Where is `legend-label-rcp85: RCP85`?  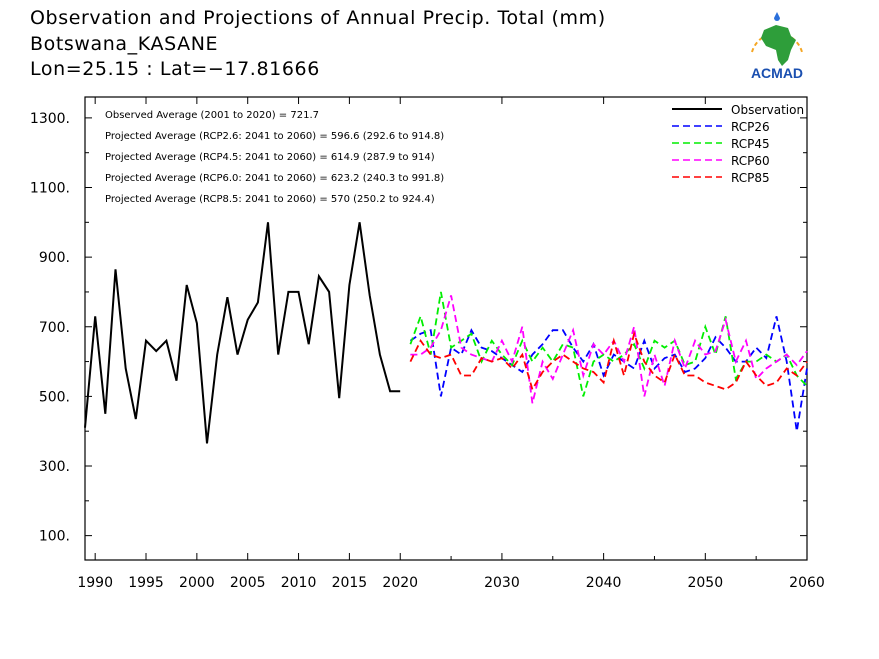
legend-label-rcp85: RCP85 is located at coordinates (750, 178).